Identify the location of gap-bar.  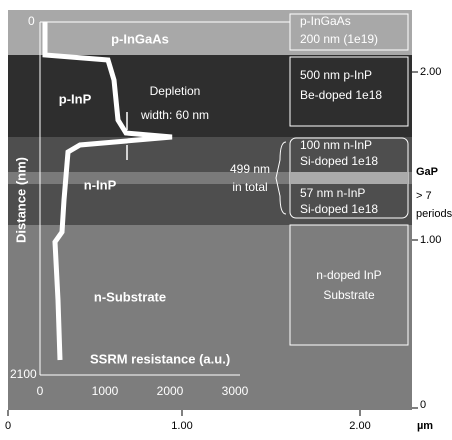
(349, 178).